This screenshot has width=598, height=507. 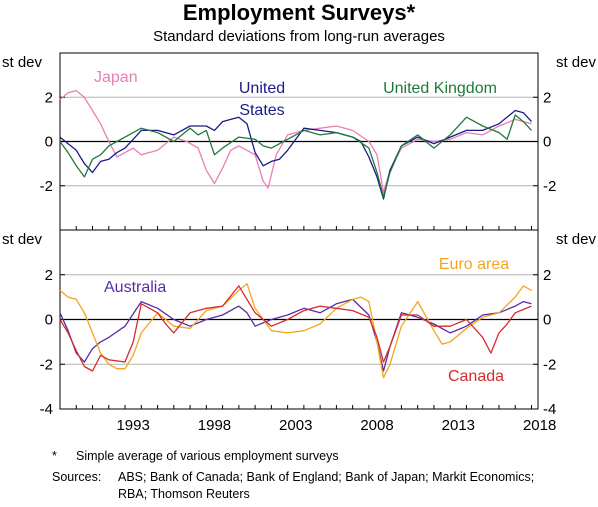 I want to click on series-label-united-states: States, so click(x=261, y=110).